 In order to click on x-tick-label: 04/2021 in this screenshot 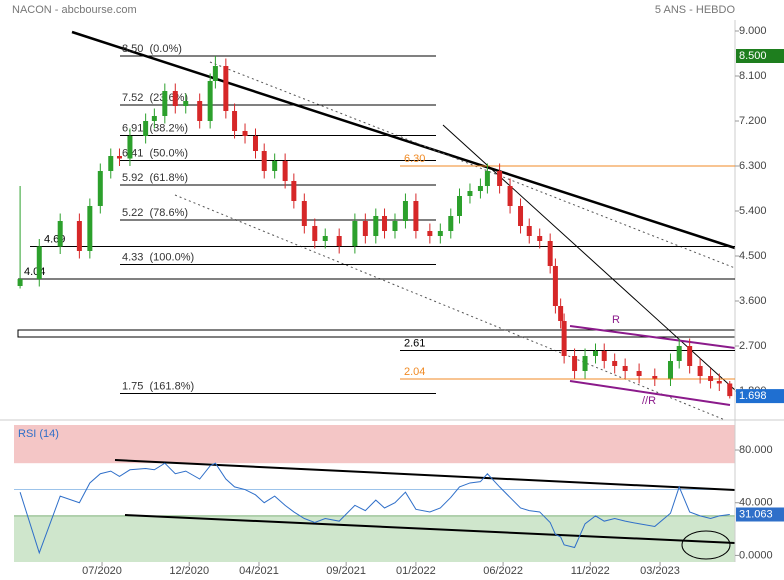, I will do `click(259, 571)`.